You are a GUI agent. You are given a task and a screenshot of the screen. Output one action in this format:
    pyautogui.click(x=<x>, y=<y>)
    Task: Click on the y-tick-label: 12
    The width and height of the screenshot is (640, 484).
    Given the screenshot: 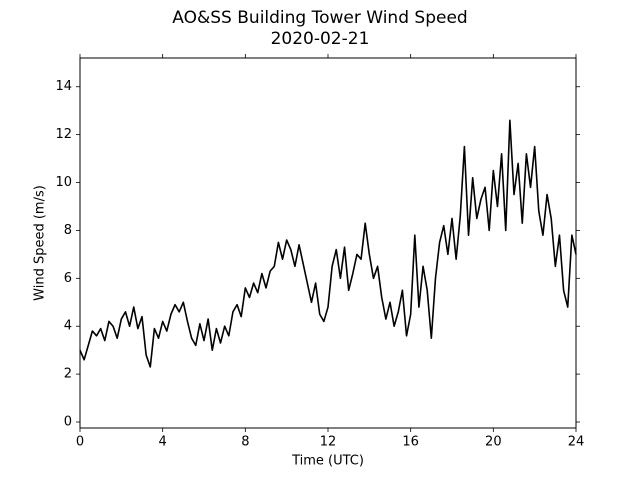 What is the action you would take?
    pyautogui.click(x=63, y=134)
    